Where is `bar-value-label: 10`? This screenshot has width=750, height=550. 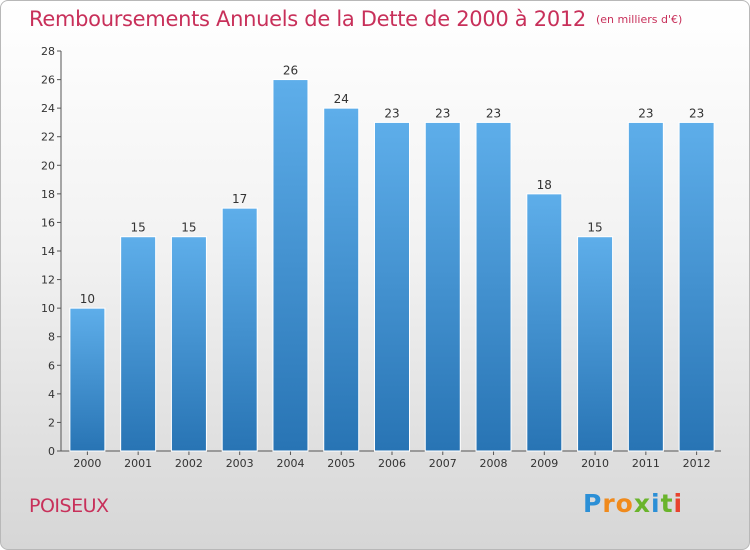
bar-value-label: 10 is located at coordinates (87, 299).